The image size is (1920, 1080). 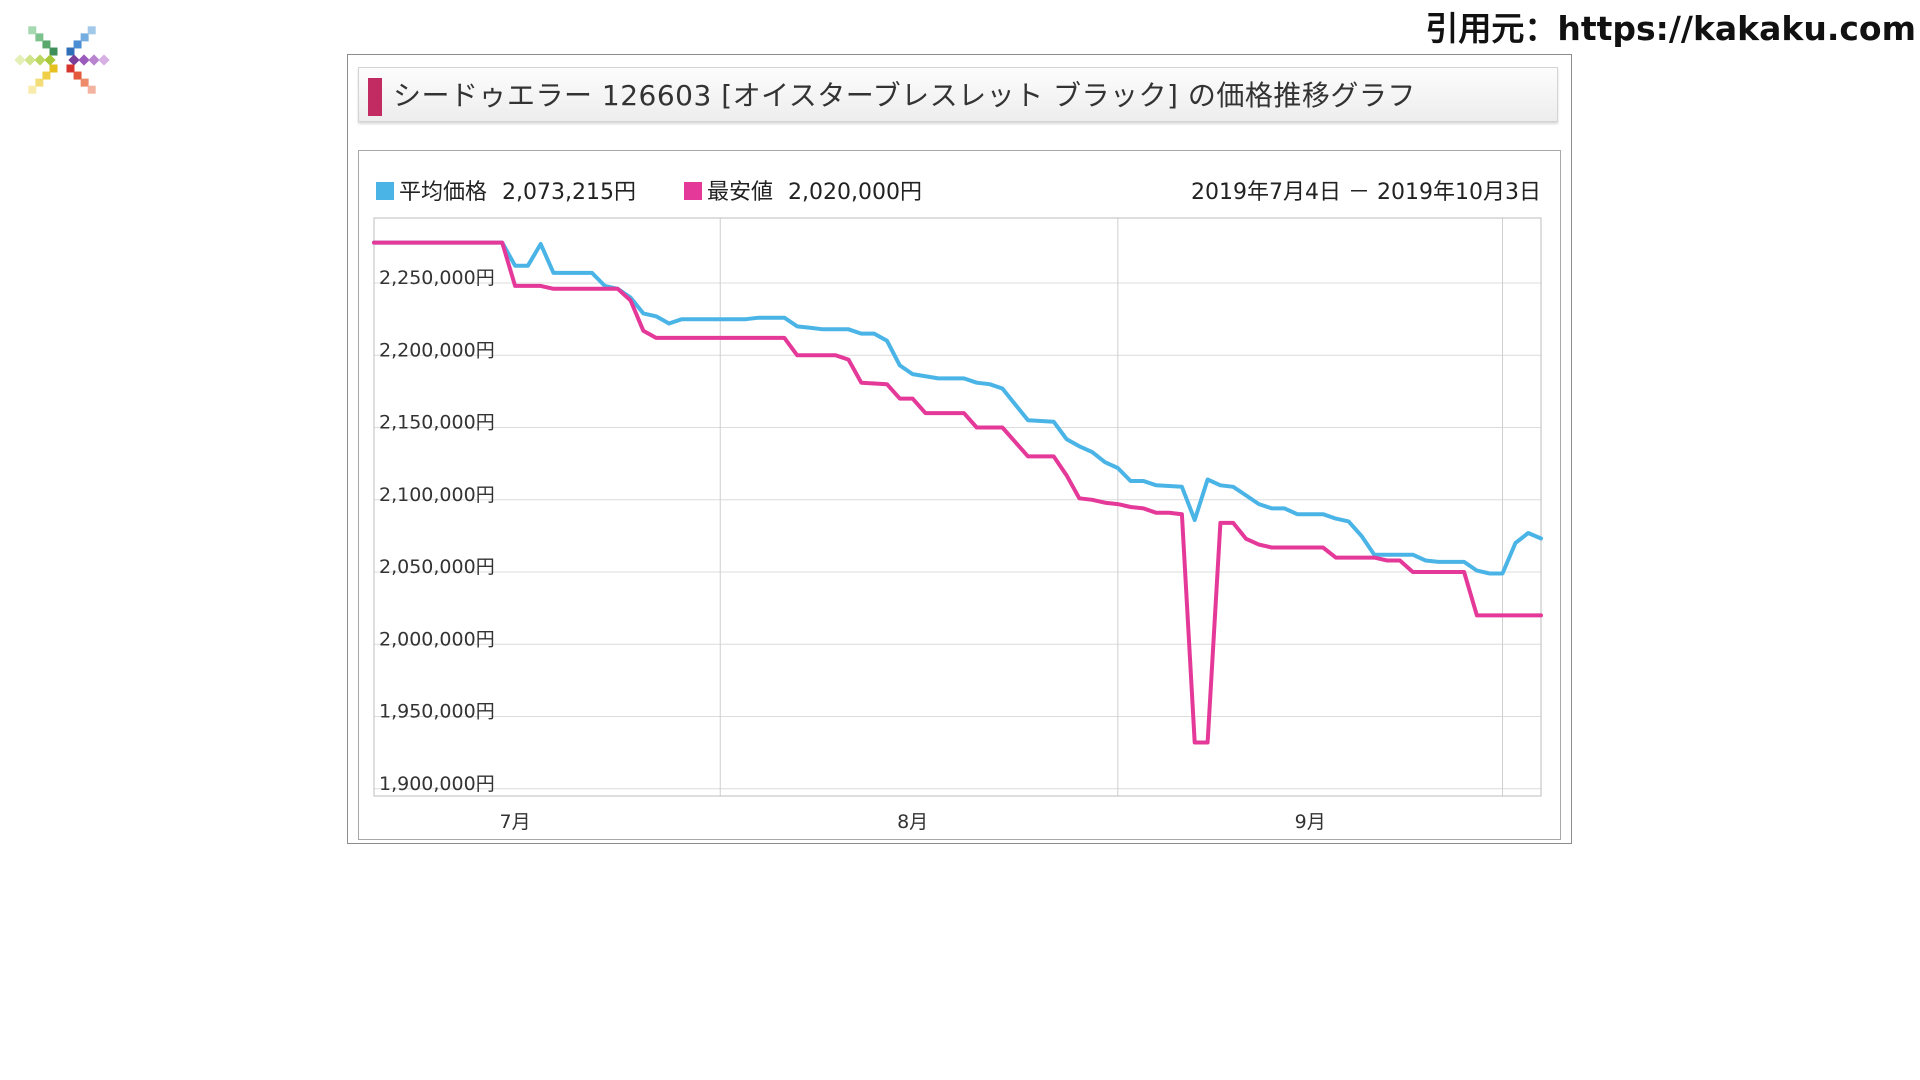 What do you see at coordinates (1366, 192) in the screenshot?
I see `date-range: 2019年7月4日 － 2019年10月3日` at bounding box center [1366, 192].